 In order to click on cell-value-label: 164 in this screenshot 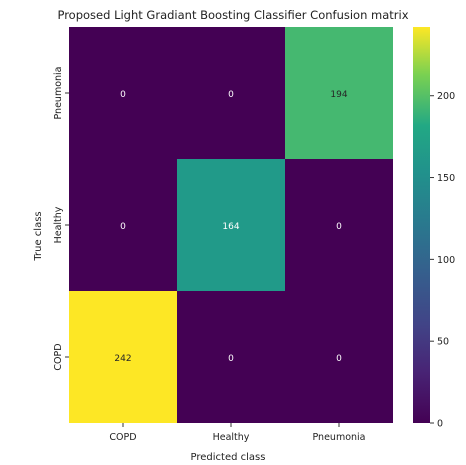, I will do `click(230, 227)`.